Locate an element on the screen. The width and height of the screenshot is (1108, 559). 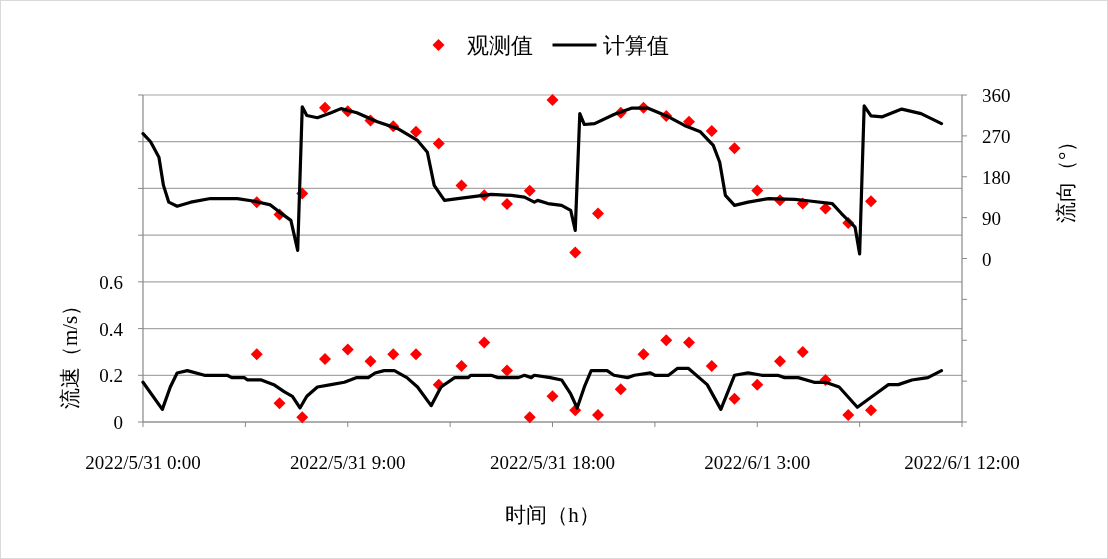
legend-label: 计算值 is located at coordinates (635, 45).